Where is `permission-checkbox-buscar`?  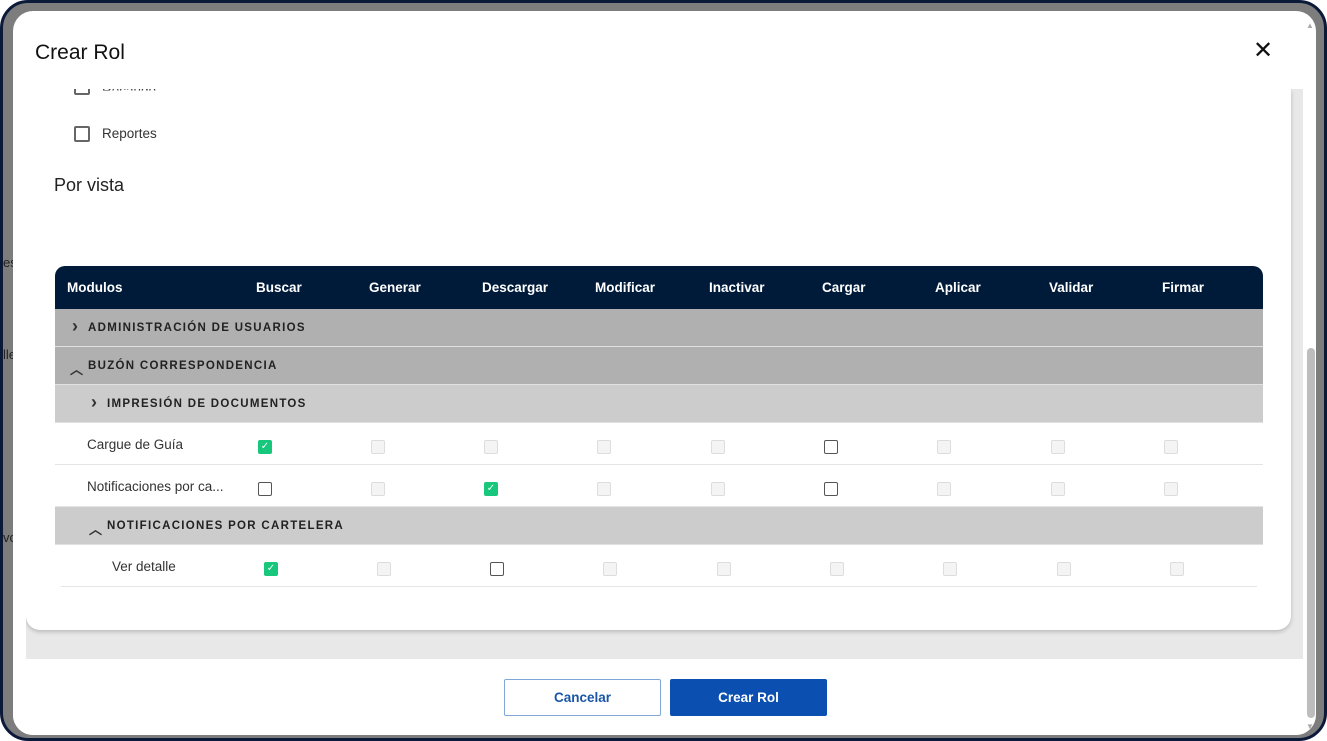
permission-checkbox-buscar is located at coordinates (265, 489).